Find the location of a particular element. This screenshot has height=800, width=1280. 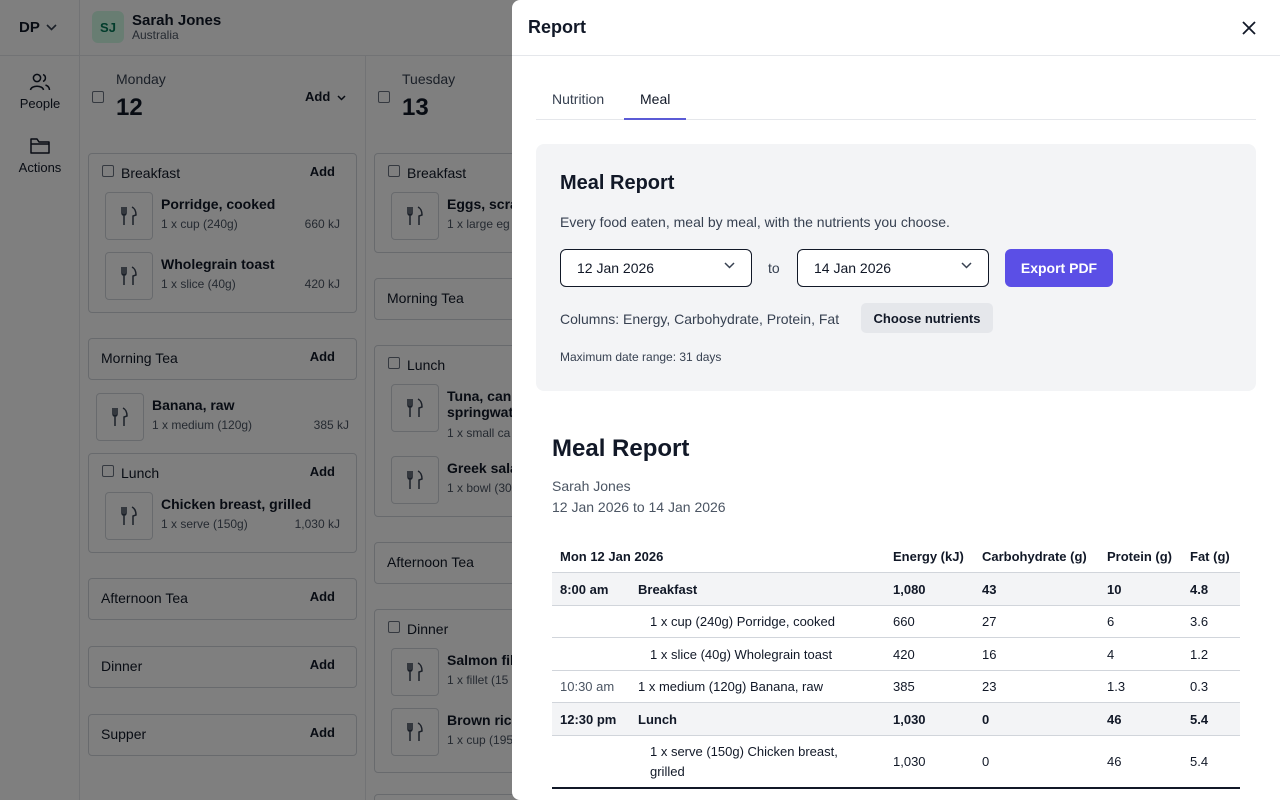

row-label-continued: grilled is located at coordinates (667, 771).